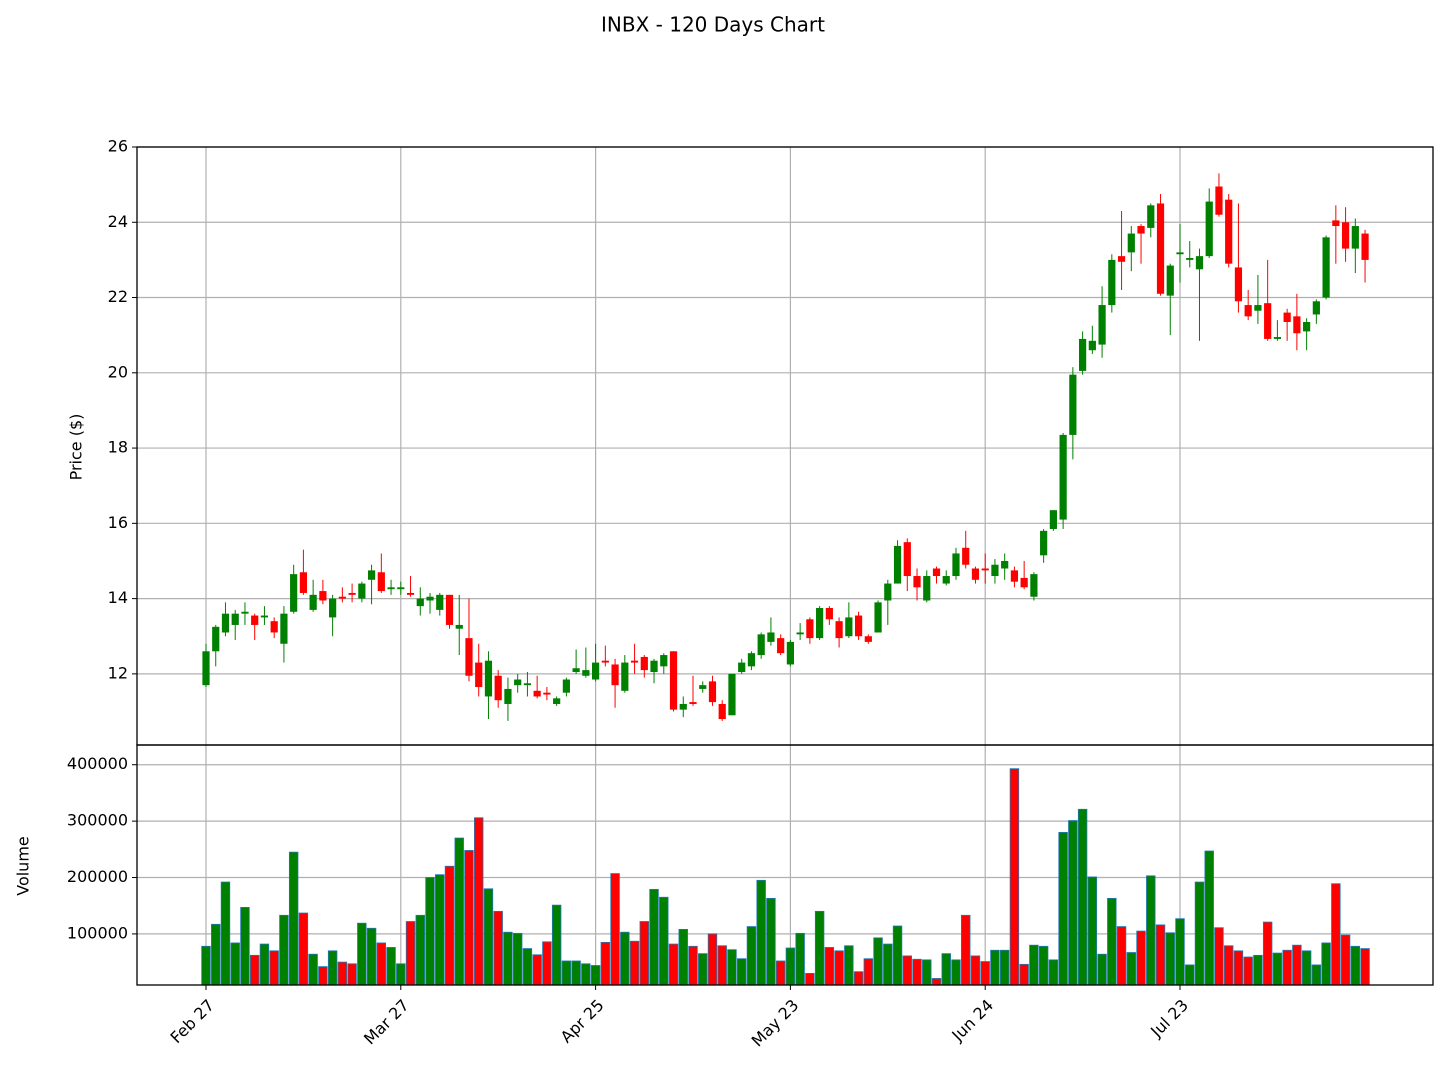  Describe the element at coordinates (972, 1021) in the screenshot. I see `x-tick-label: Jun 24` at that location.